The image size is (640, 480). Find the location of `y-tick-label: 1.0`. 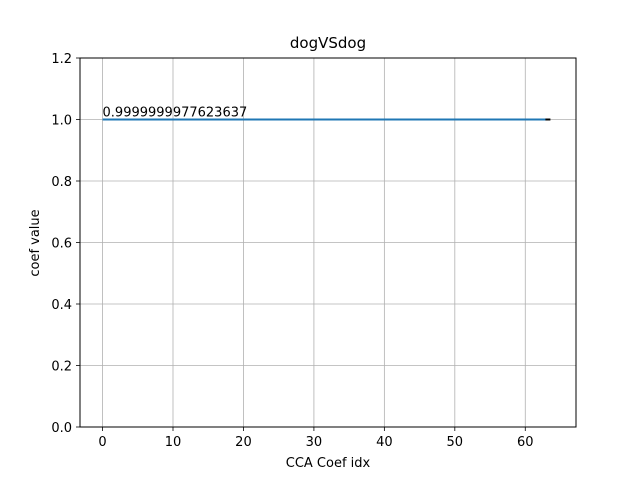

y-tick-label: 1.0 is located at coordinates (61, 121).